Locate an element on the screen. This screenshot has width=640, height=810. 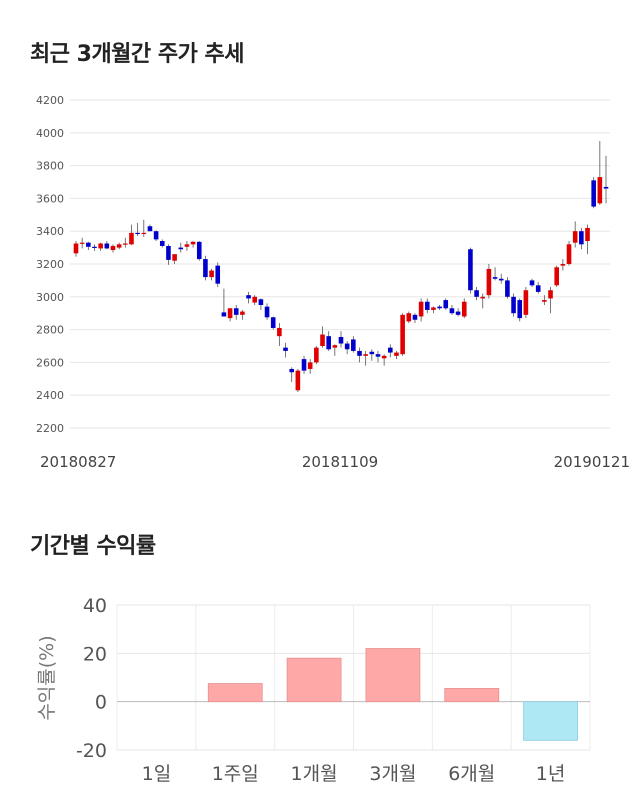
y-tick-label: 3000 is located at coordinates (50, 297).